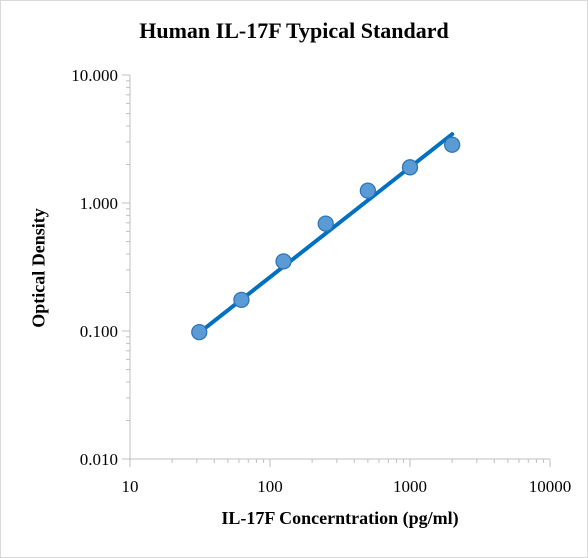 The width and height of the screenshot is (588, 558). What do you see at coordinates (550, 486) in the screenshot?
I see `x-tick-label: 10000` at bounding box center [550, 486].